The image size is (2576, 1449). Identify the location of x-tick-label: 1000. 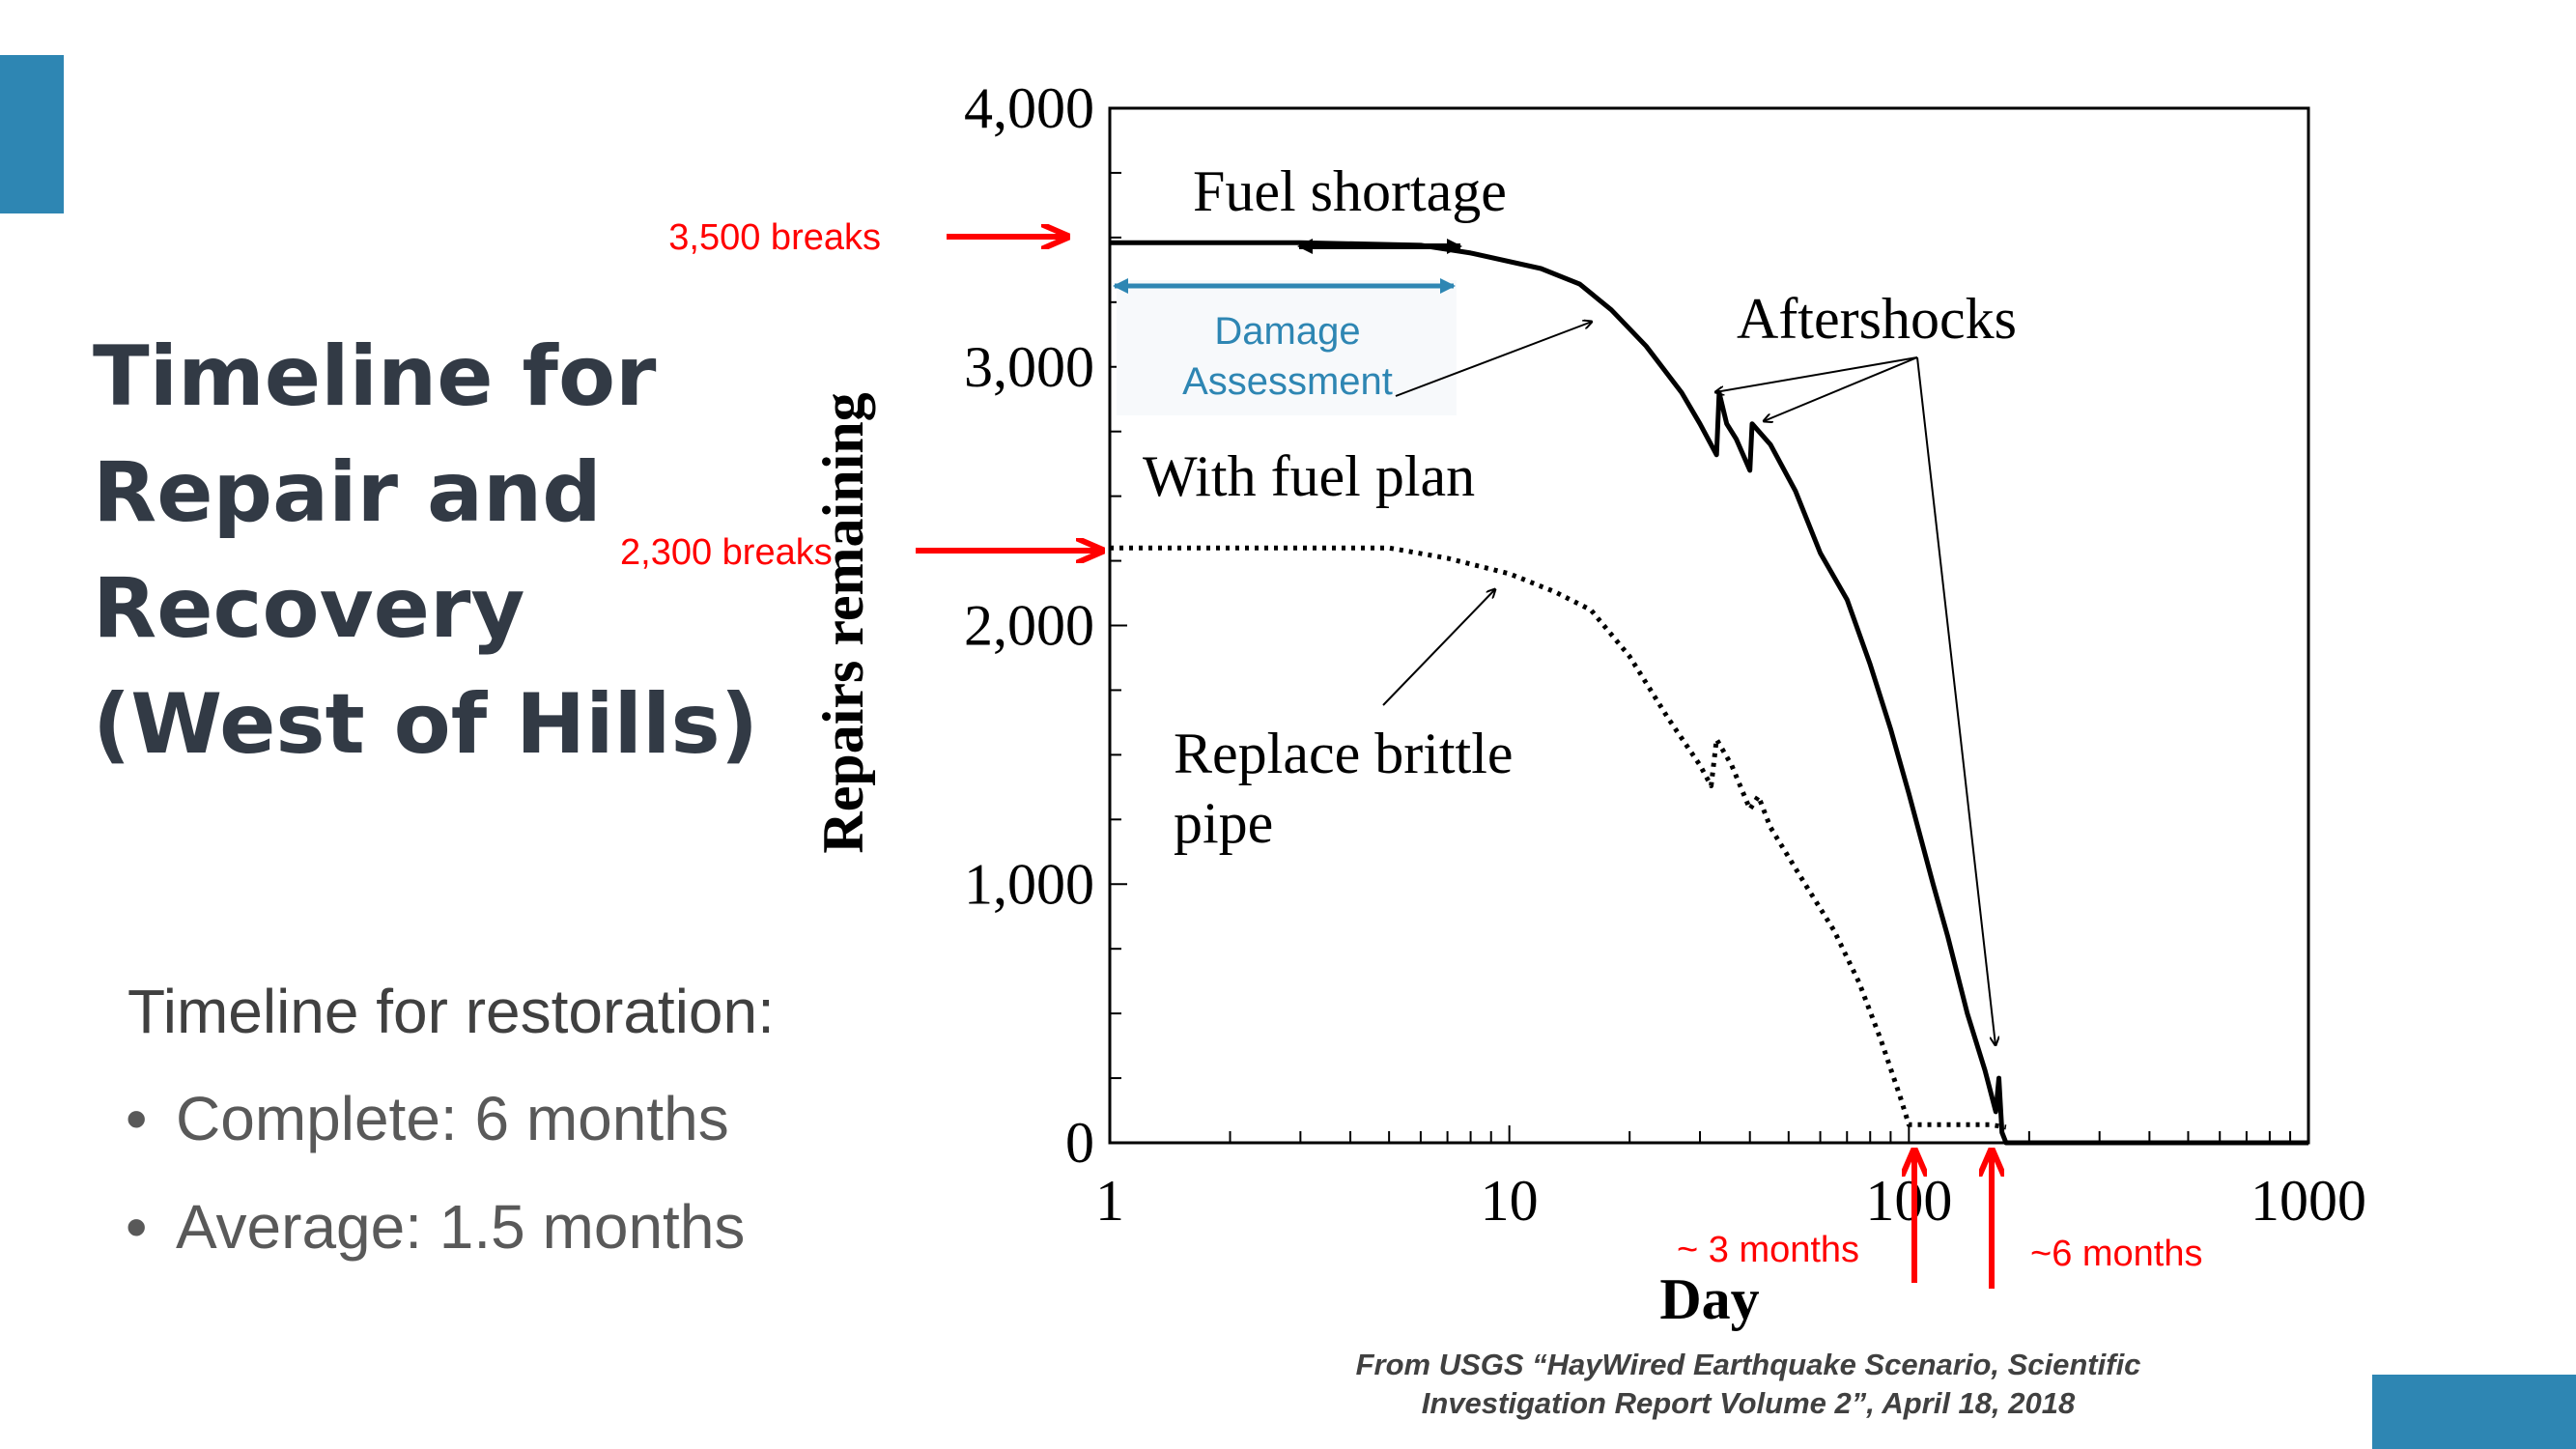
(2308, 1201).